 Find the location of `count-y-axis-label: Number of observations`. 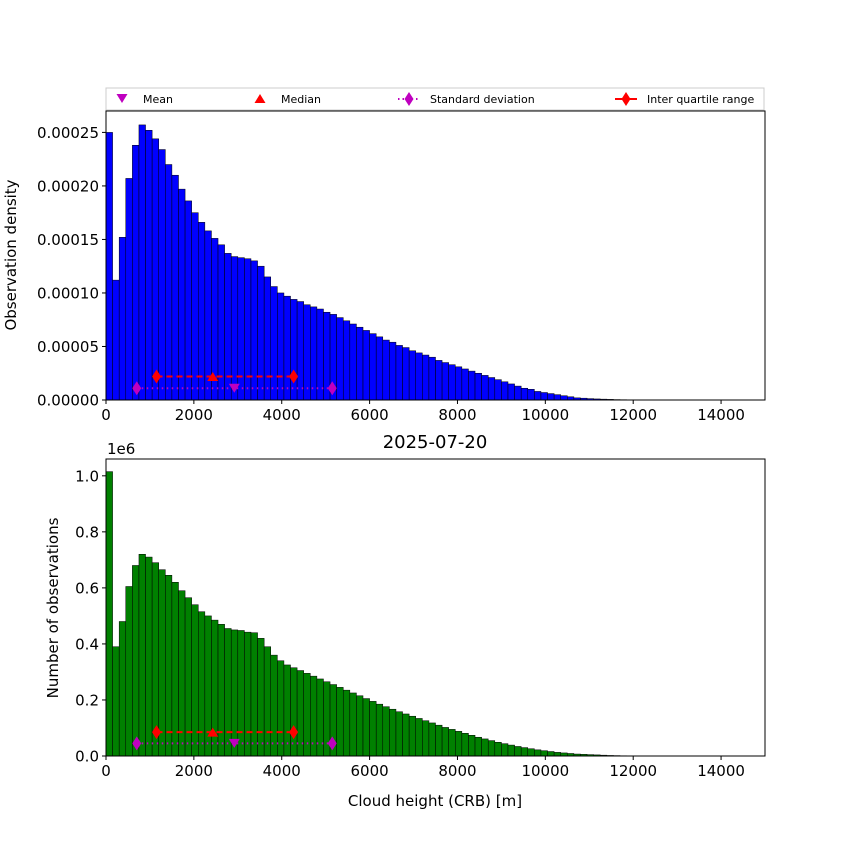

count-y-axis-label: Number of observations is located at coordinates (53, 607).